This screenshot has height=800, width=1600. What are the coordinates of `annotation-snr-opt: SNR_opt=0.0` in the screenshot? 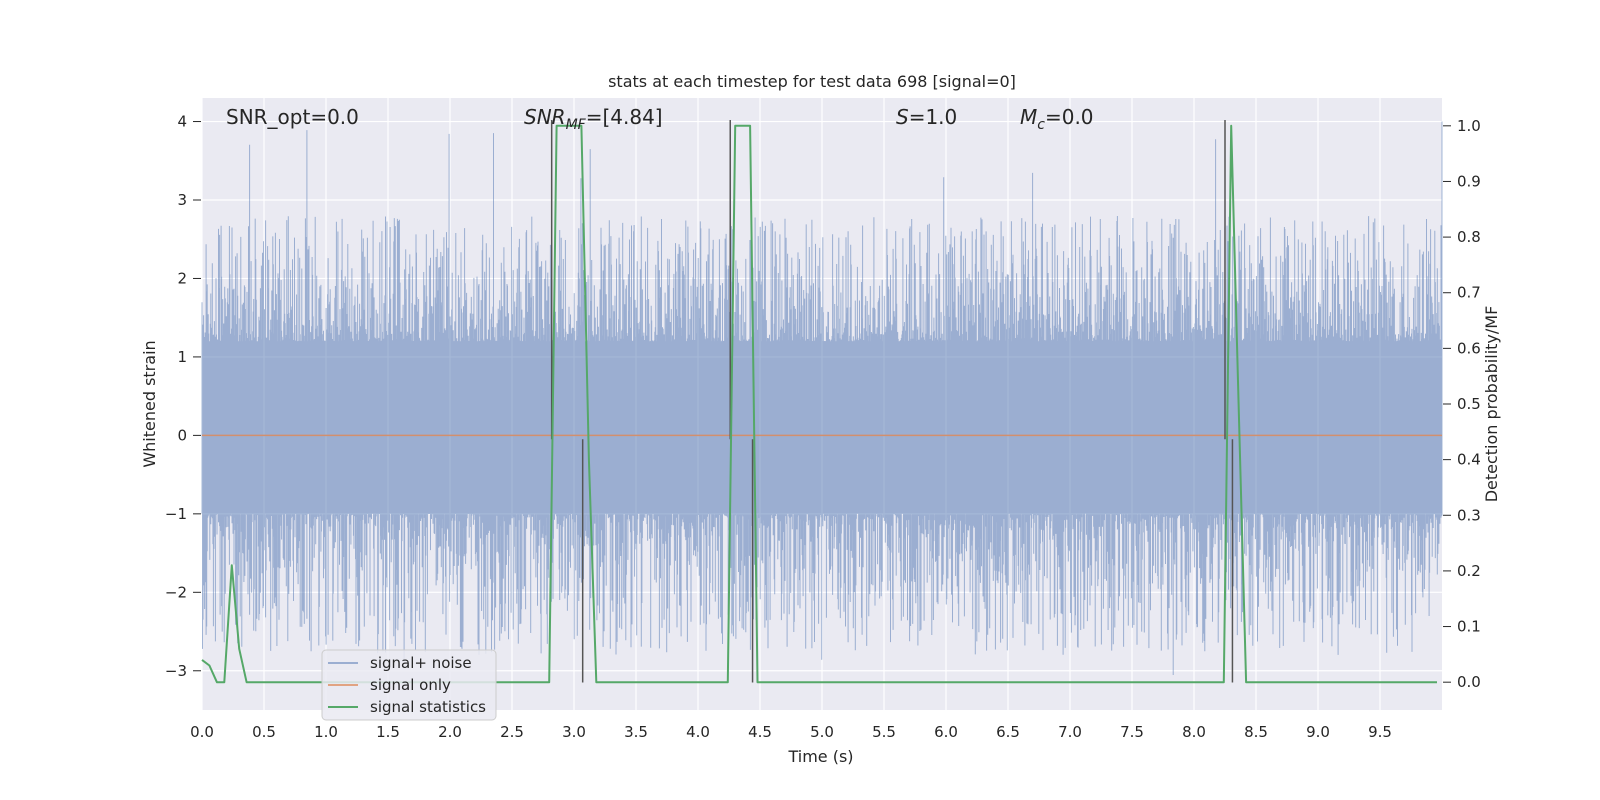 It's located at (292, 117).